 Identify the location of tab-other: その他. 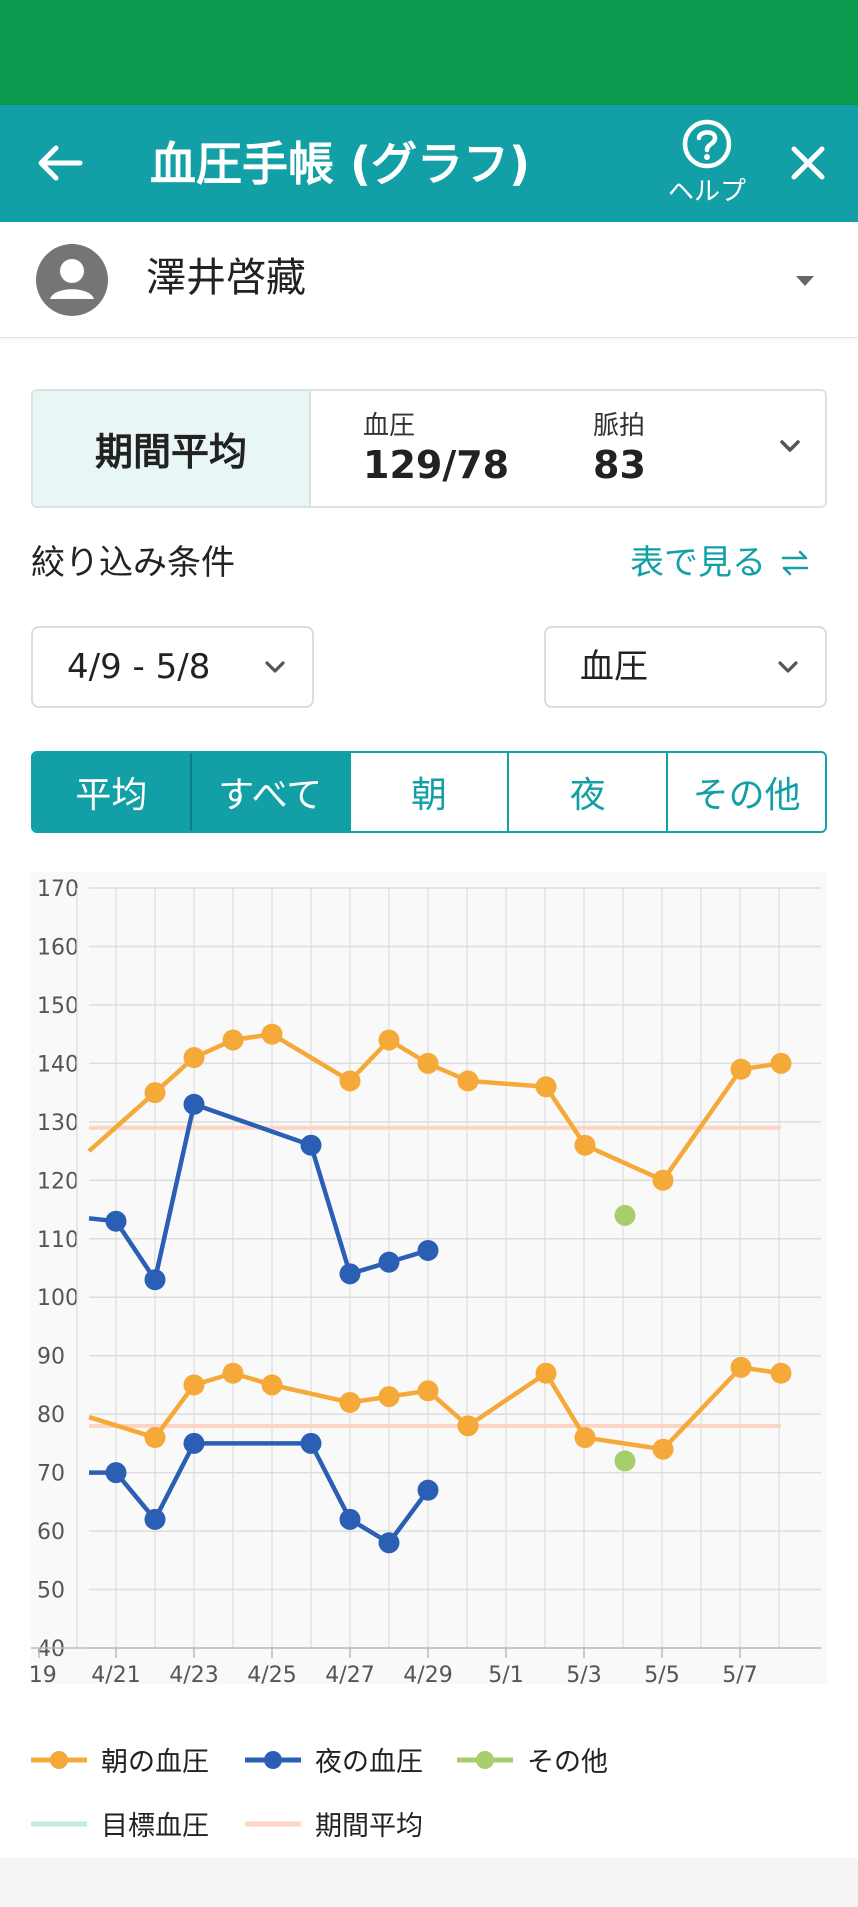
(745, 792).